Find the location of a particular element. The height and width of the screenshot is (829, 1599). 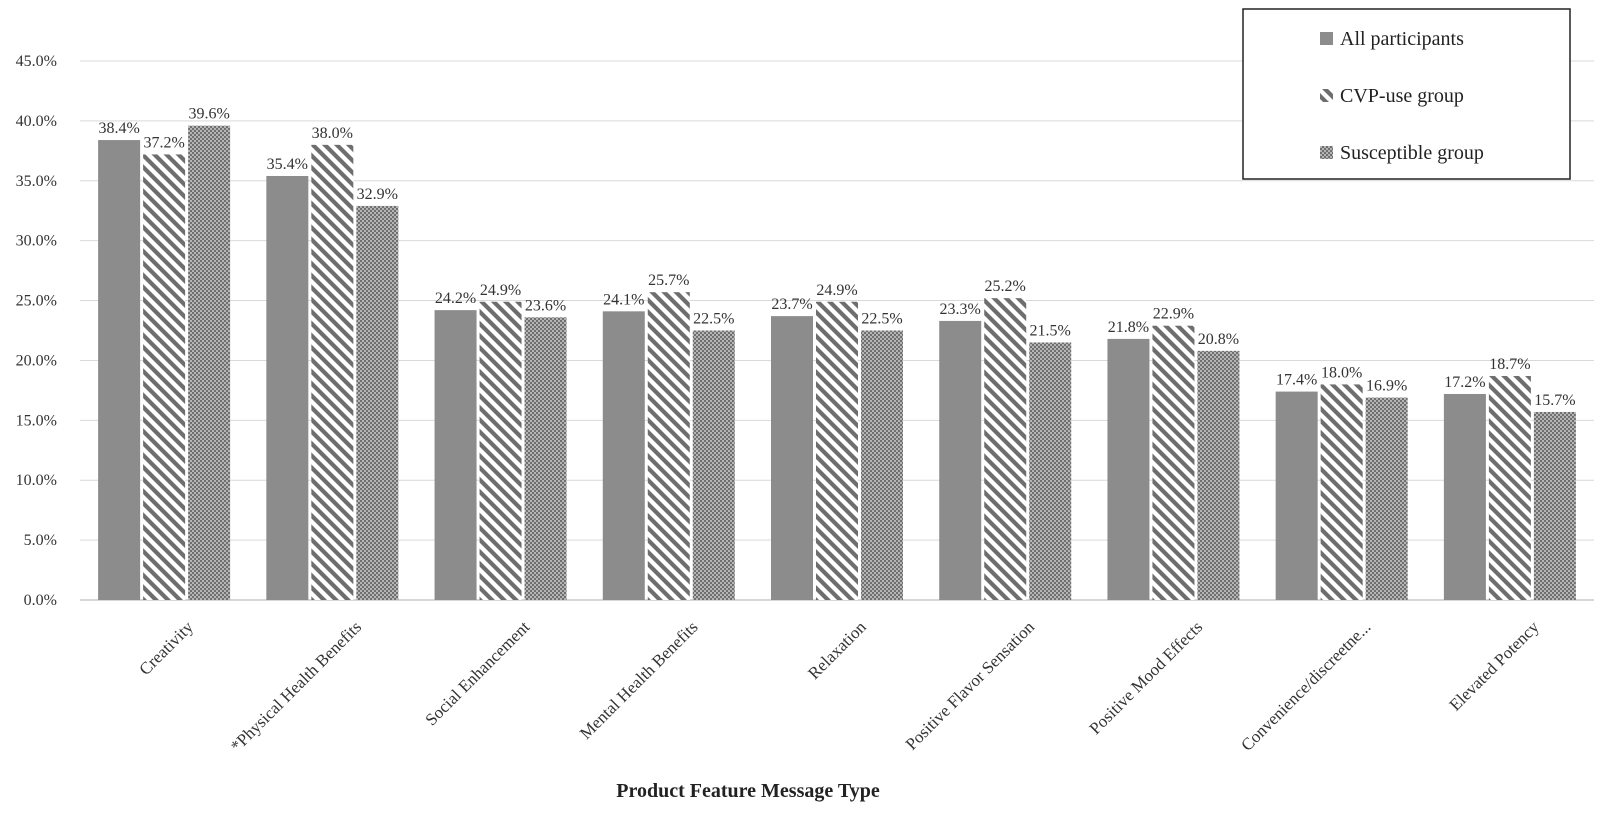

y-tick-label: 35.0% is located at coordinates (36, 181).